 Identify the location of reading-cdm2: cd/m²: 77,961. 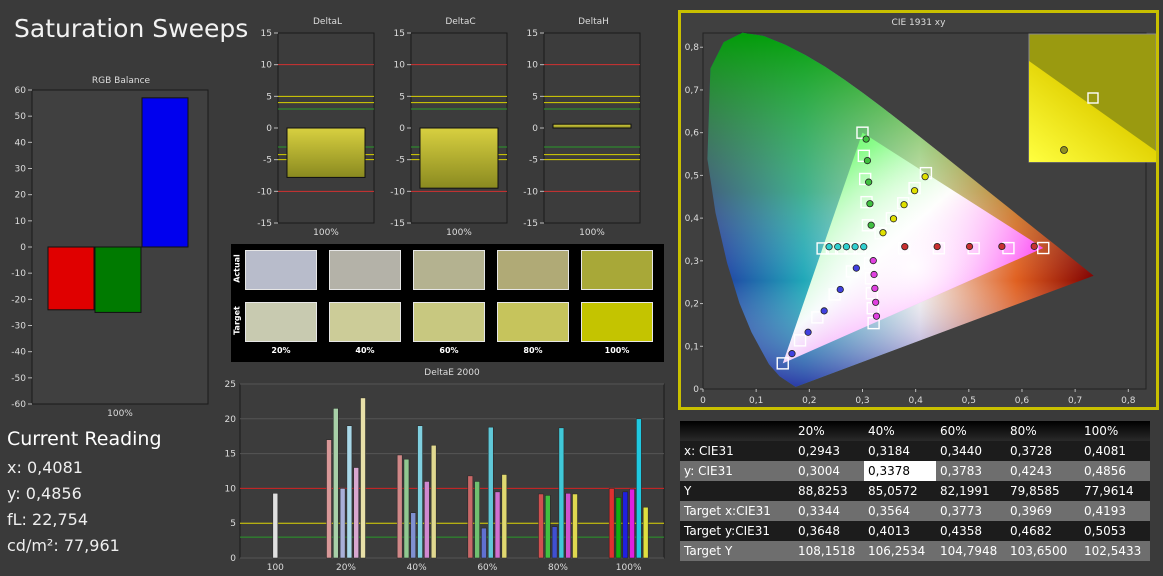
(63, 545).